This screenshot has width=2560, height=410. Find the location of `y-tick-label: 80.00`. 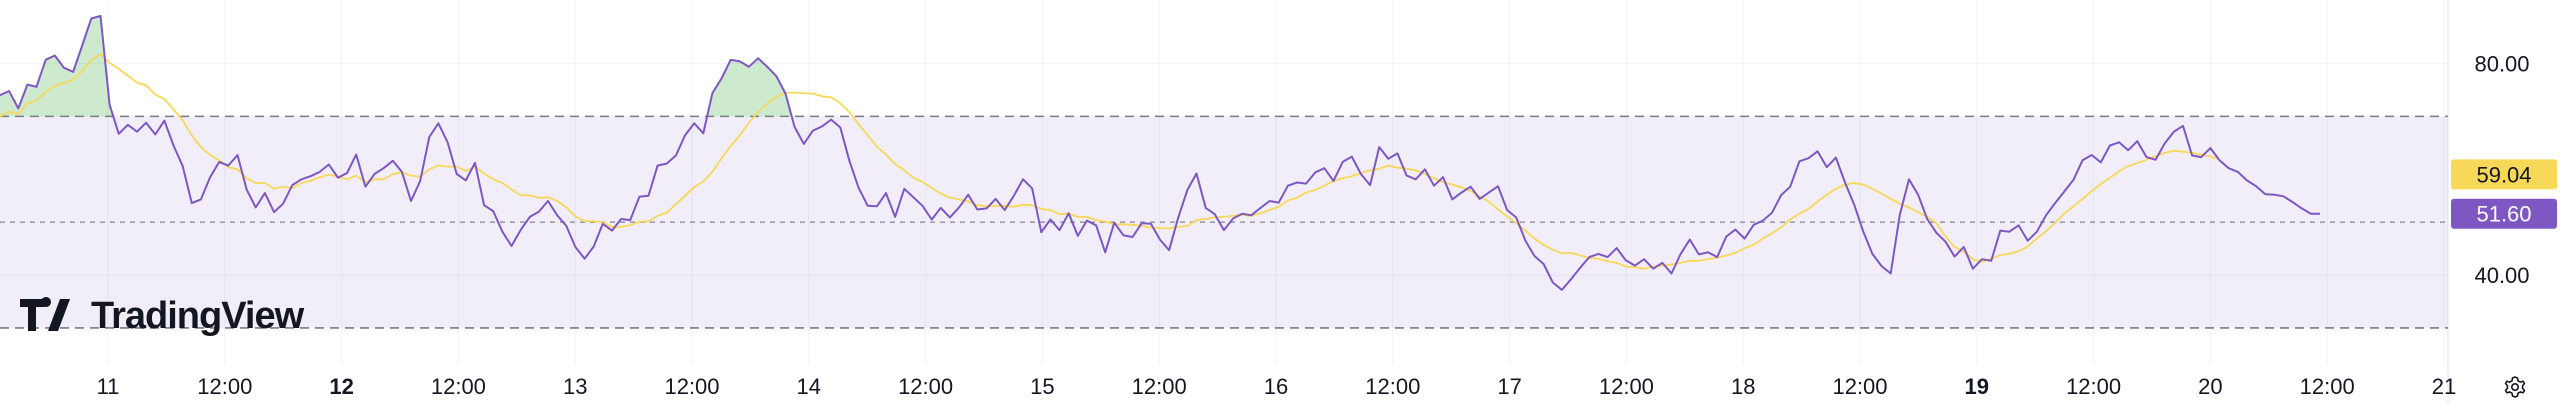

y-tick-label: 80.00 is located at coordinates (2501, 63).